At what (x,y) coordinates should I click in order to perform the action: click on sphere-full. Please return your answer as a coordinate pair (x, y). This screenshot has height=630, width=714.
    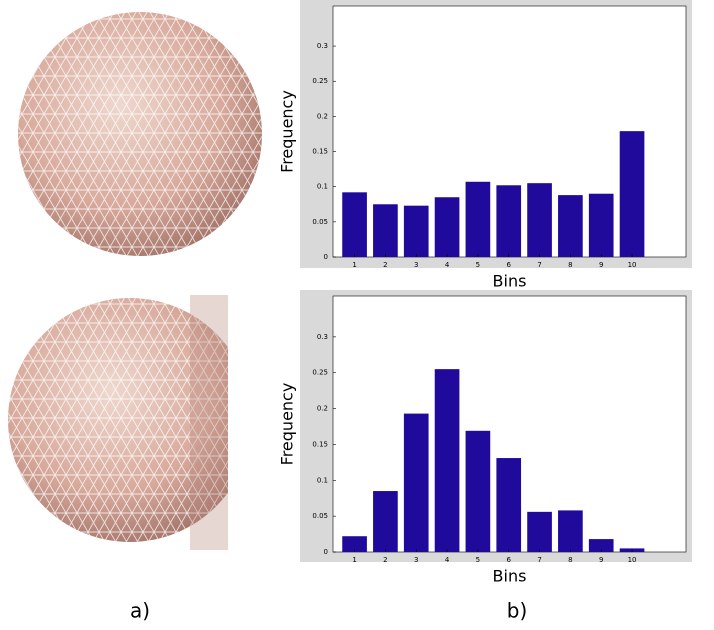
    Looking at the image, I should click on (140, 134).